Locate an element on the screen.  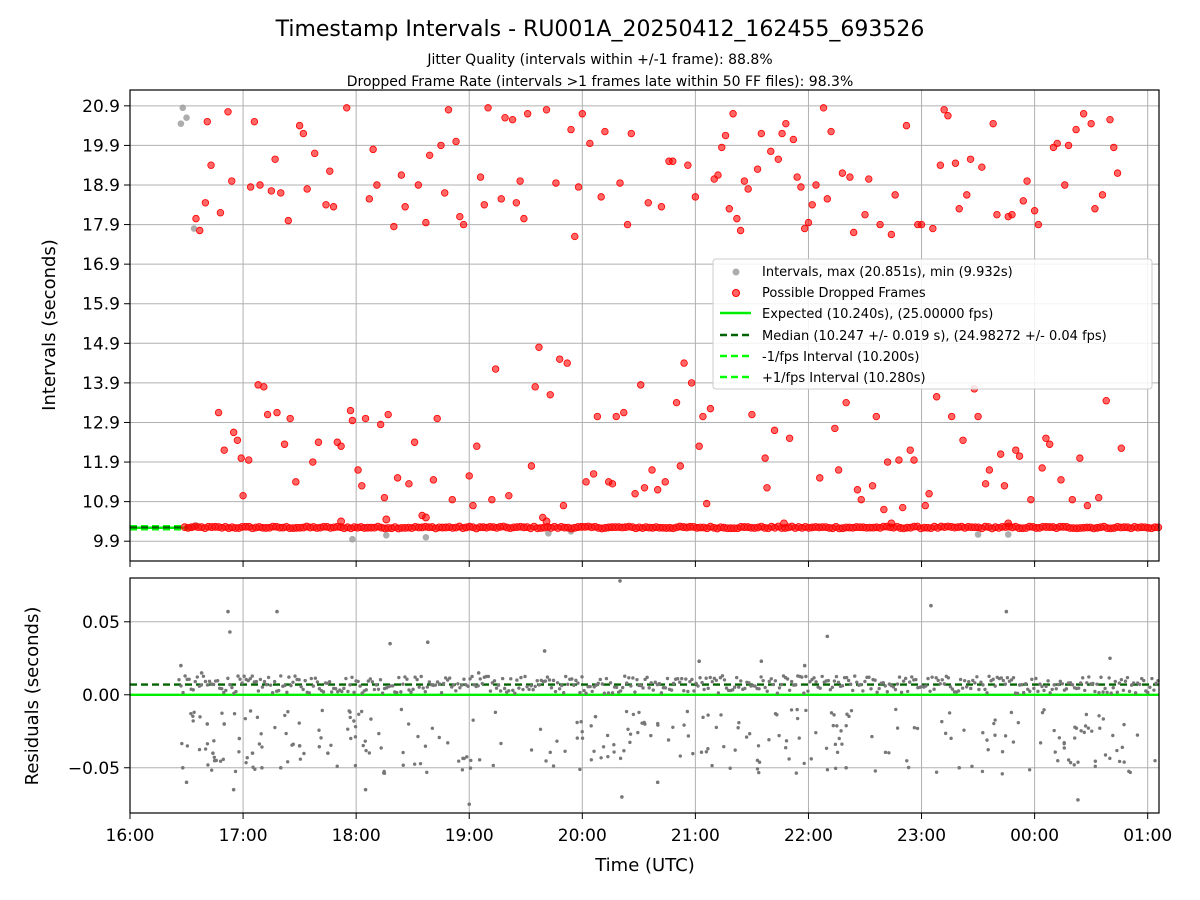
y-tick-label: 0.00 is located at coordinates (101, 696).